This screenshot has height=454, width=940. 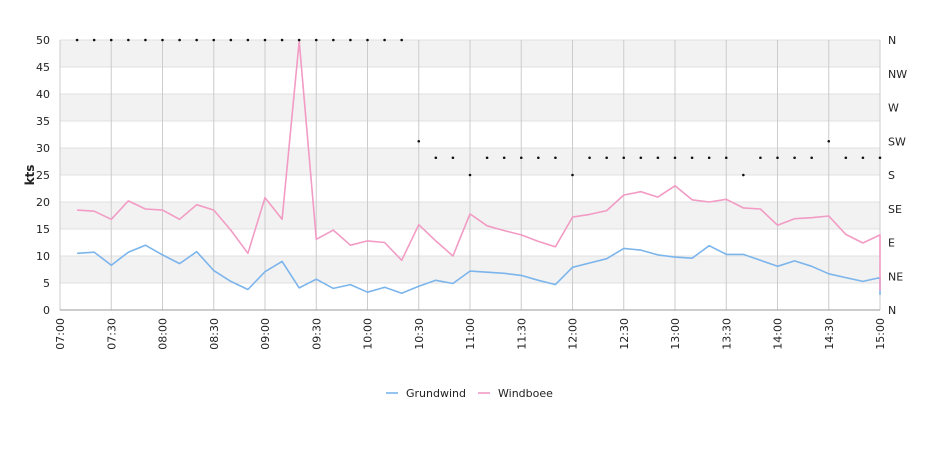 I want to click on x-tick-label: 12:00, so click(x=573, y=334).